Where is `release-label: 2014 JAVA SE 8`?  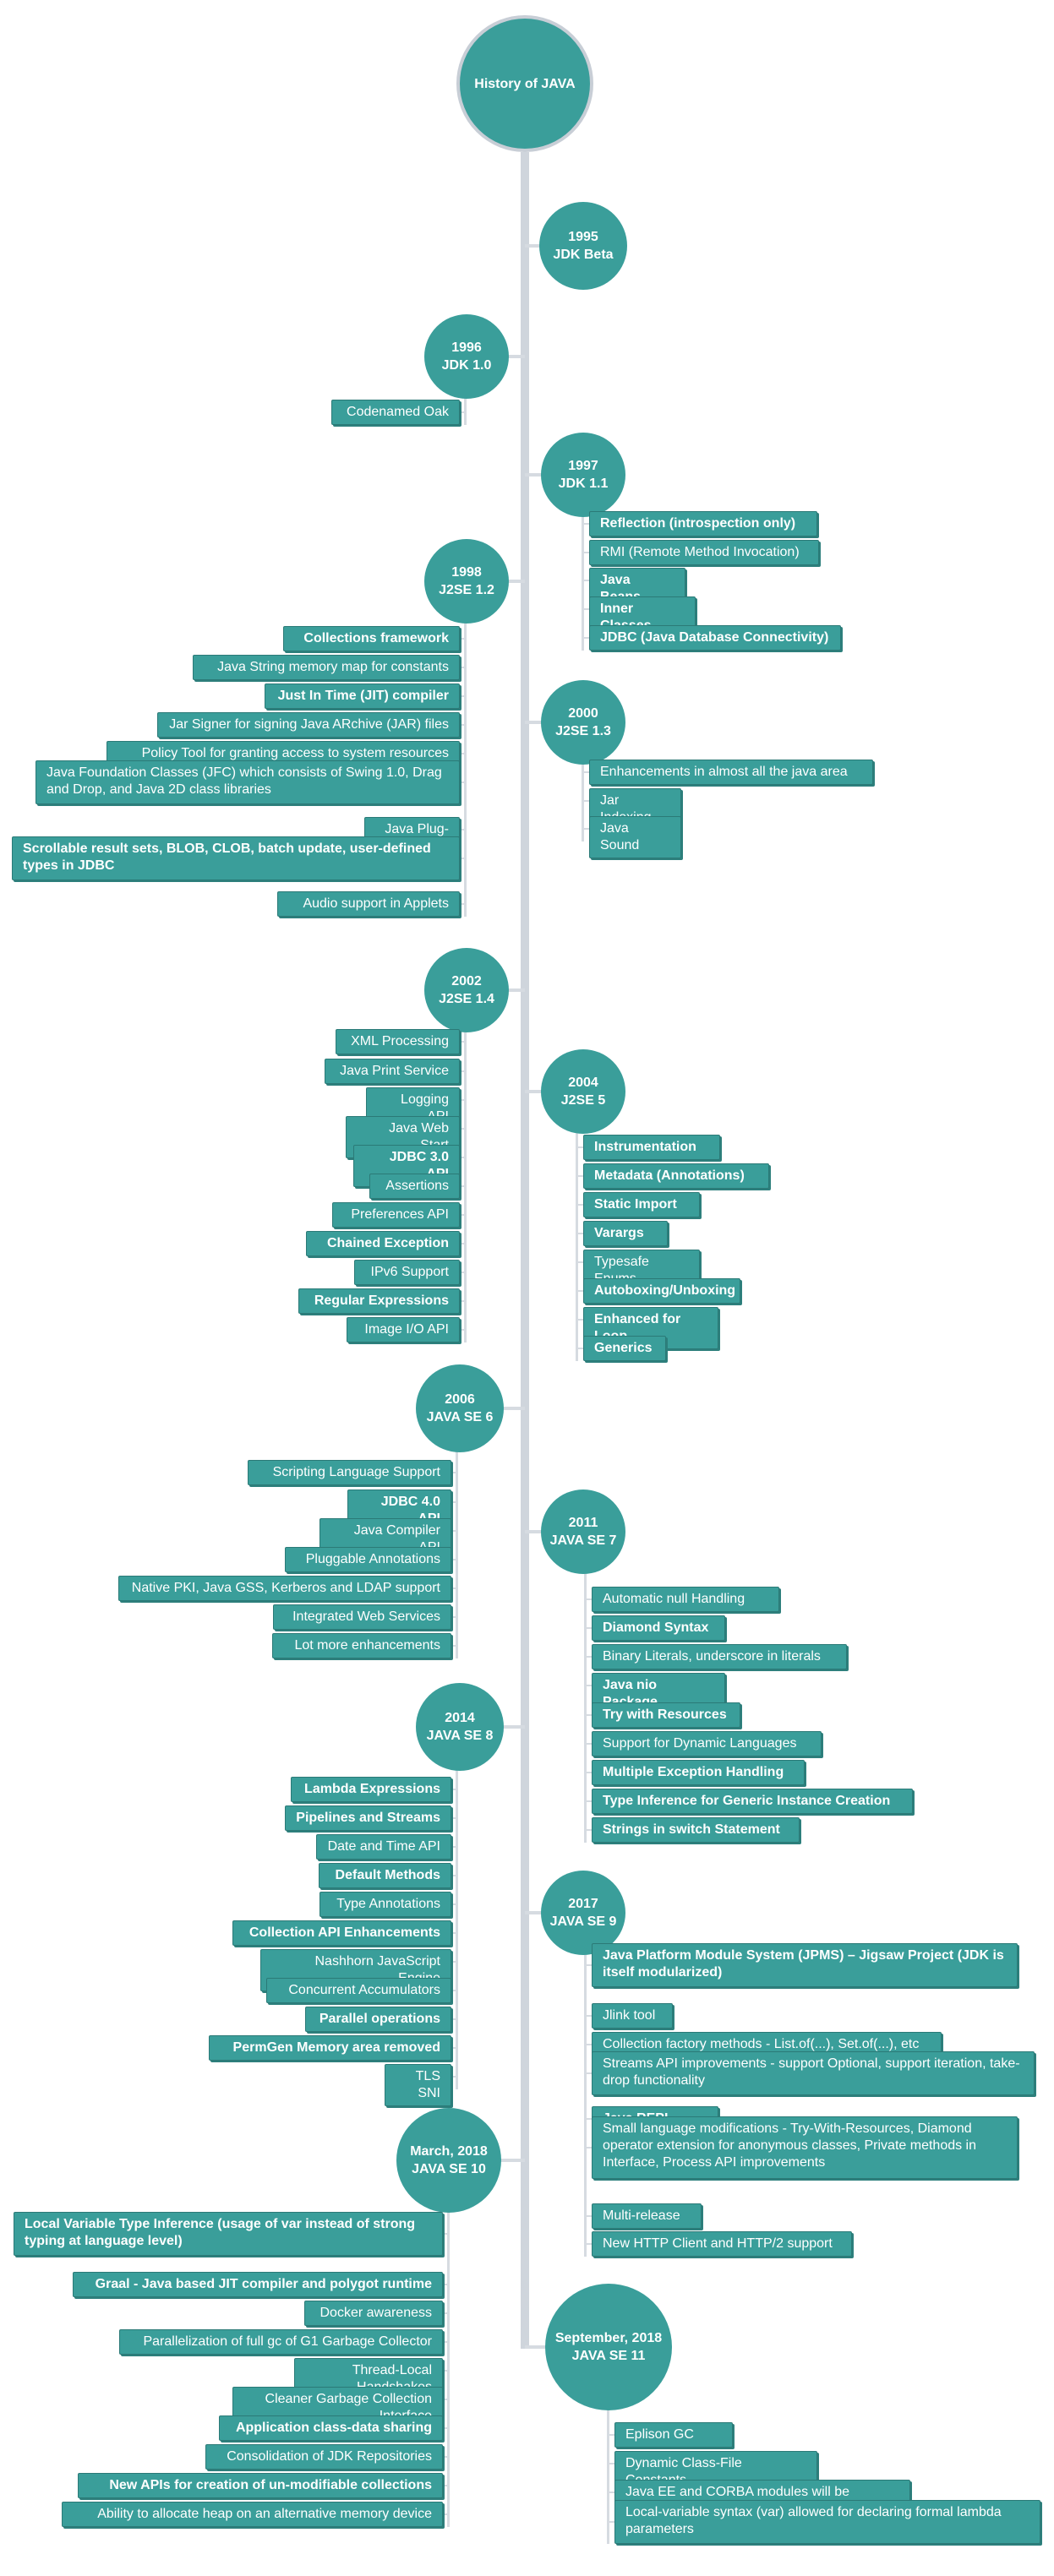 release-label: 2014 JAVA SE 8 is located at coordinates (461, 1727).